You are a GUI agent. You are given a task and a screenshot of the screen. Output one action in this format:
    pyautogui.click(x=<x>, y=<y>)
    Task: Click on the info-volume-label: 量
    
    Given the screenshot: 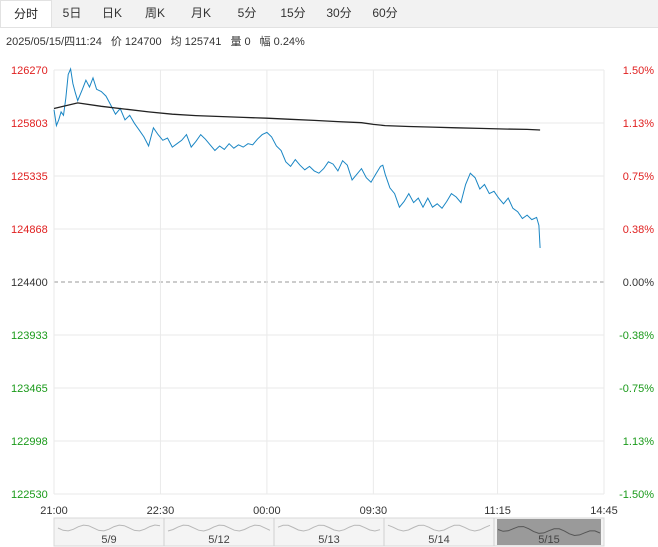 What is the action you would take?
    pyautogui.click(x=236, y=42)
    